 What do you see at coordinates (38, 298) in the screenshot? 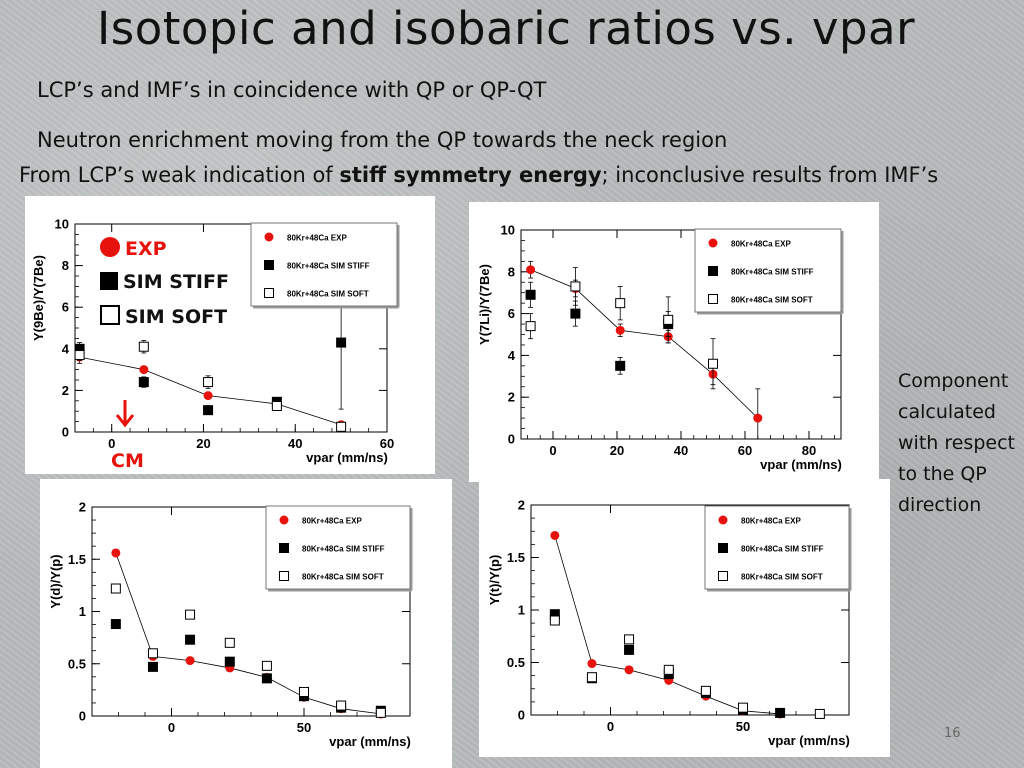
I see `y-axis-label: Y(9Be)/Y(7Be)` at bounding box center [38, 298].